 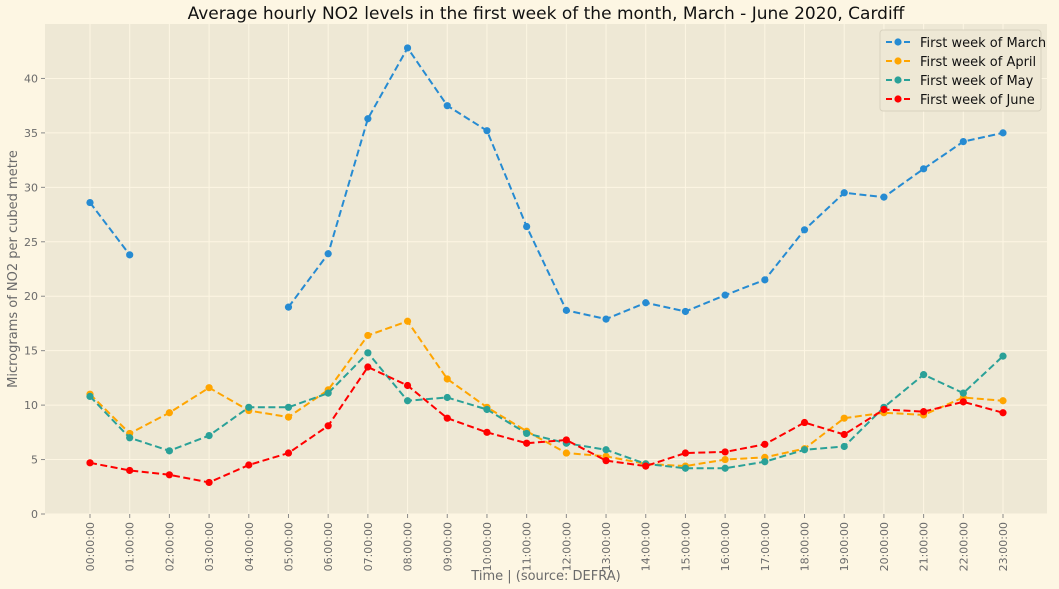 What do you see at coordinates (884, 546) in the screenshot?
I see `x-tick-label: 20:00:00` at bounding box center [884, 546].